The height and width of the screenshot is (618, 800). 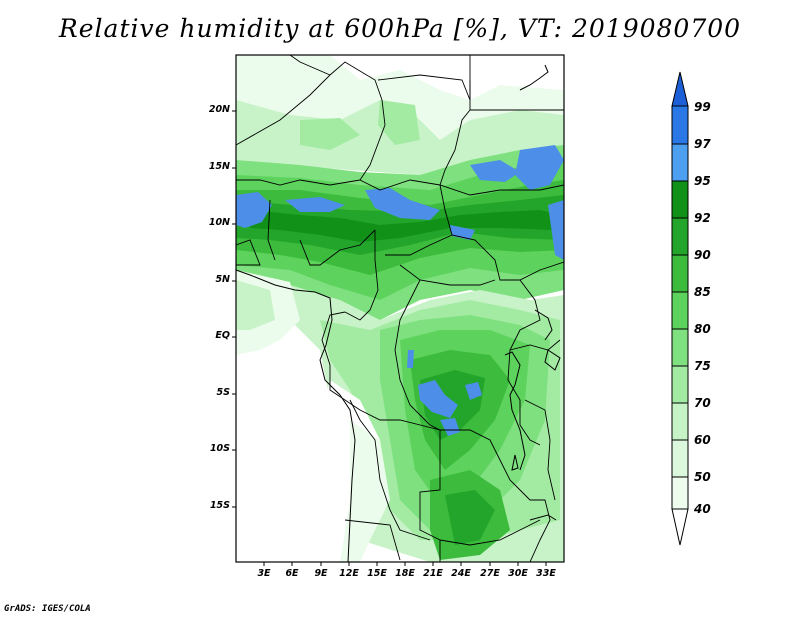 I want to click on lat-label: 10S, so click(x=219, y=448).